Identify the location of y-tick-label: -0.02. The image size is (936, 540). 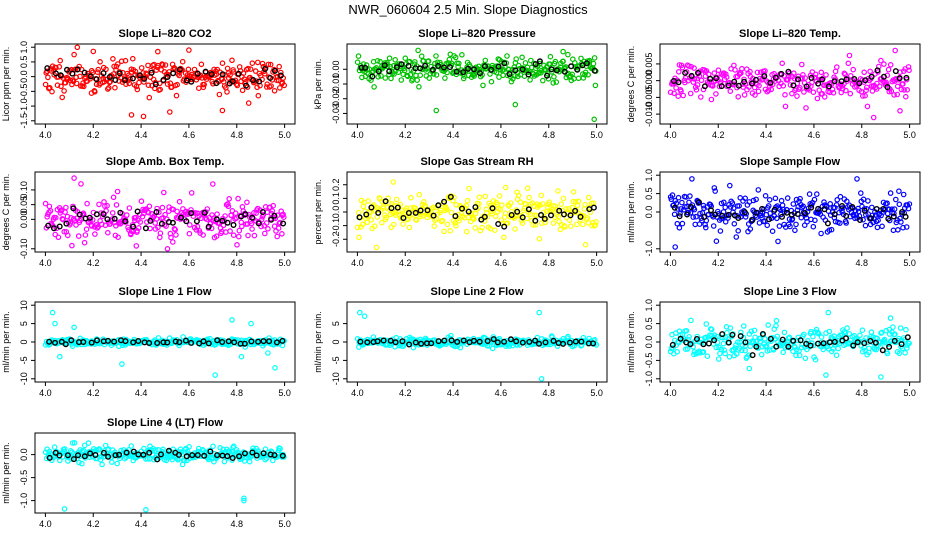
(336, 98).